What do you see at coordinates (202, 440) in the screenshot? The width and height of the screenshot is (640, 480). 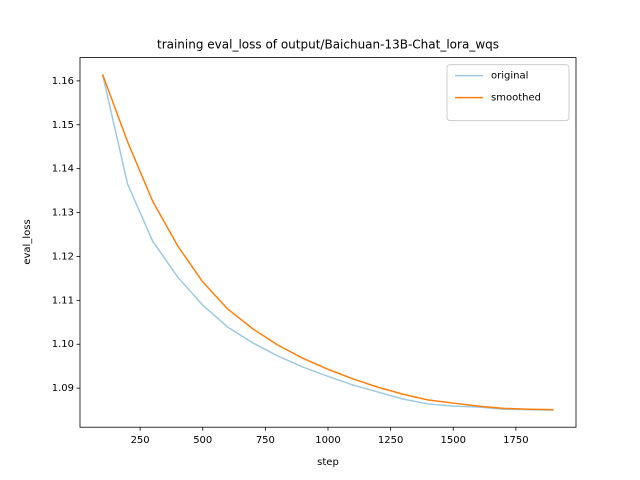 I see `x-tick-label: 500` at bounding box center [202, 440].